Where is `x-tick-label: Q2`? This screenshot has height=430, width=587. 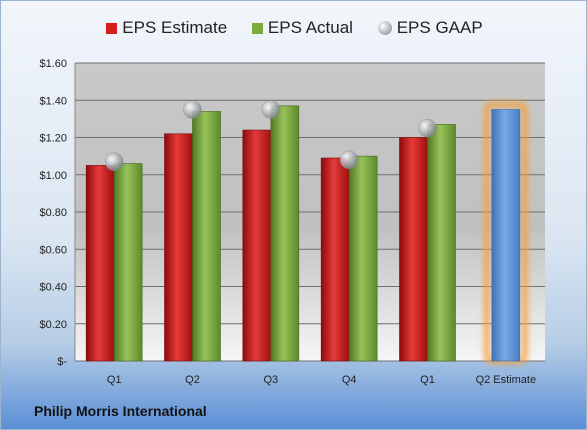 x-tick-label: Q2 is located at coordinates (192, 380).